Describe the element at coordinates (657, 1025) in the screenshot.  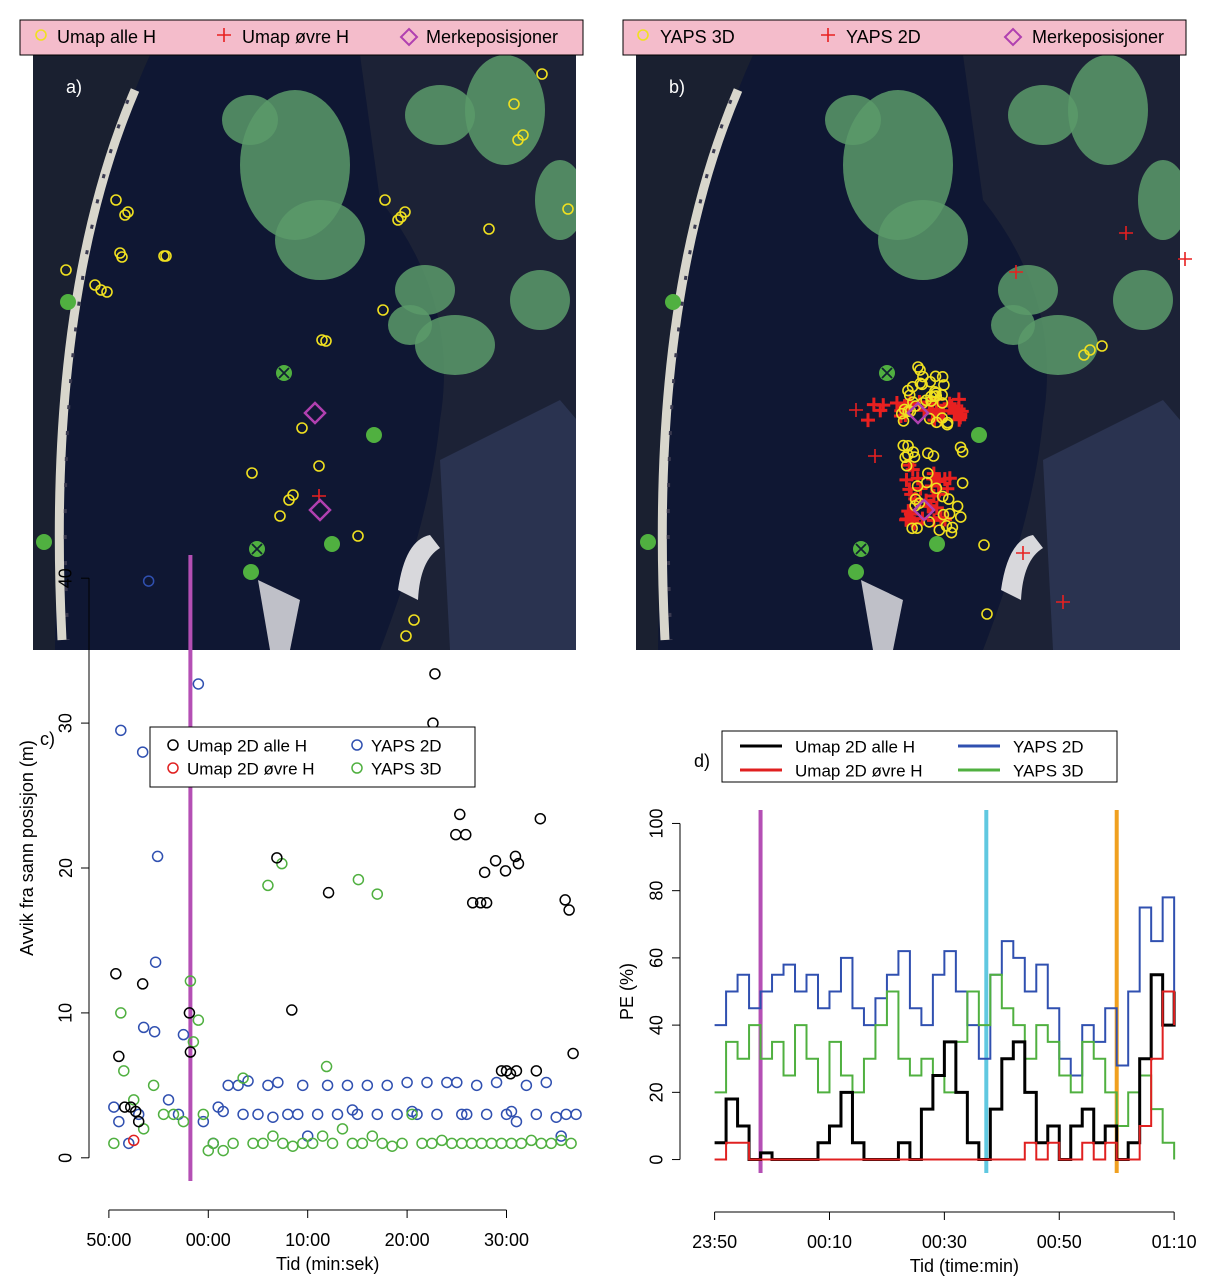
I see `y-tick-label: 40` at that location.